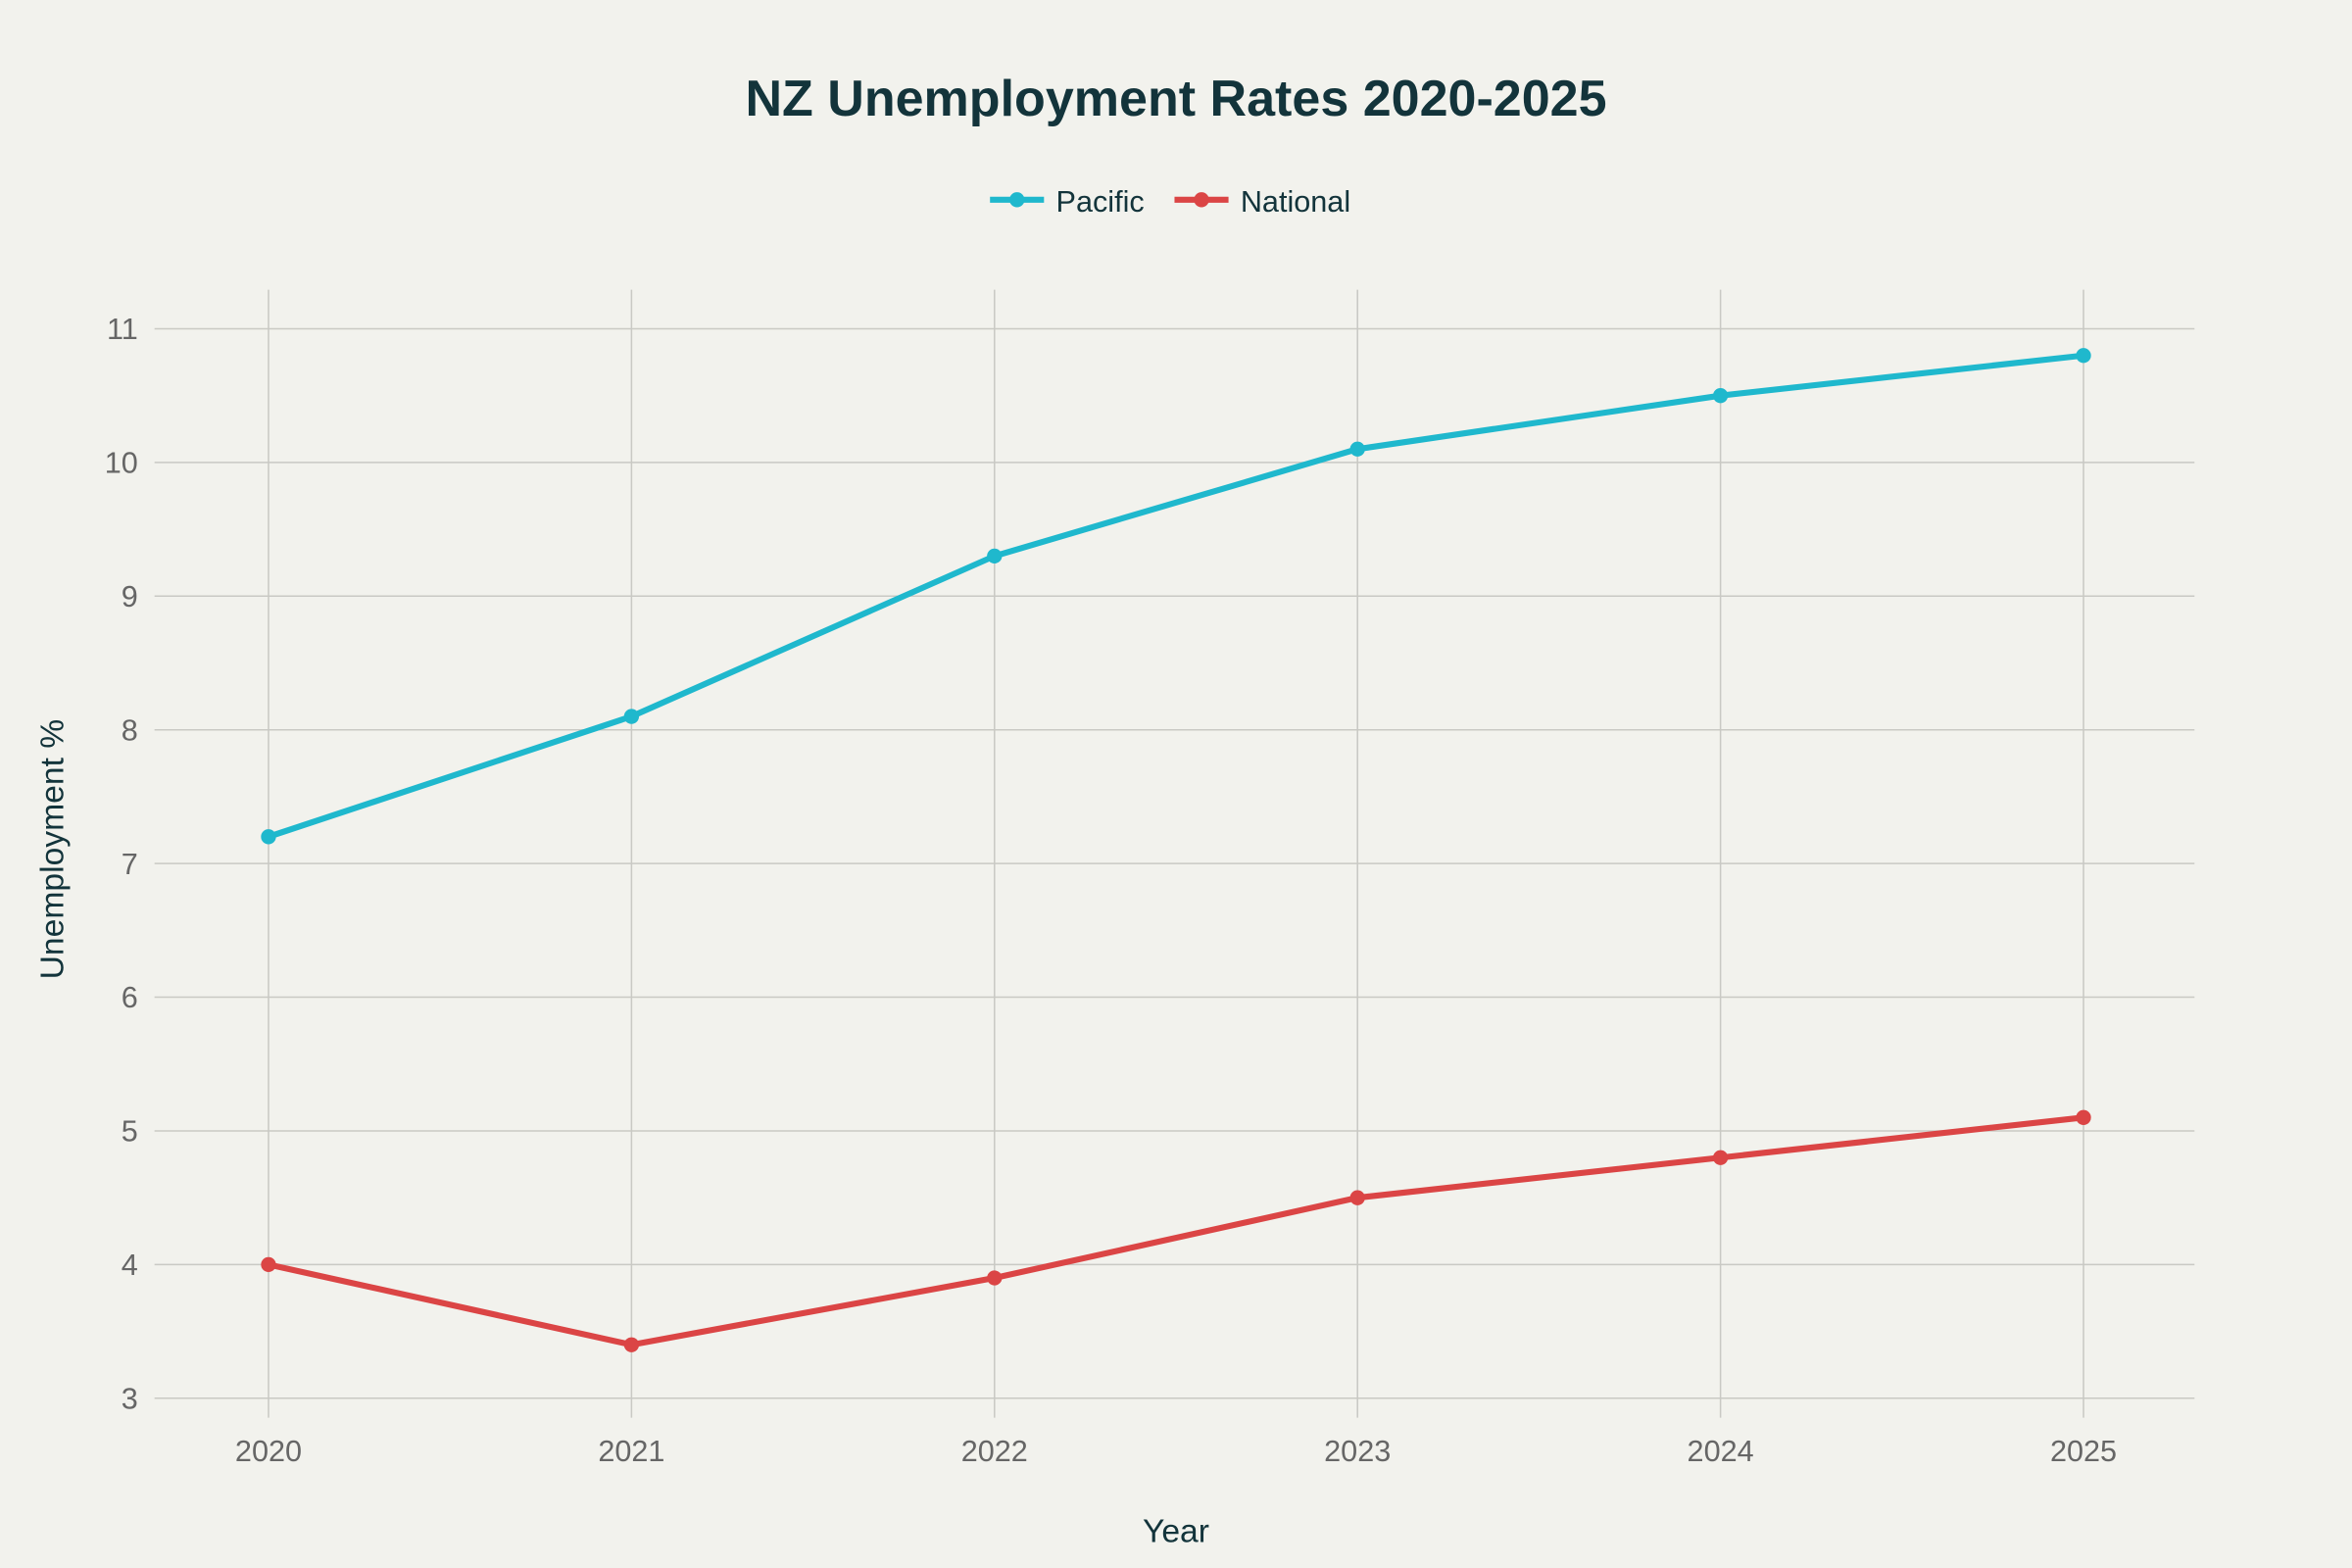 The height and width of the screenshot is (1568, 2352). What do you see at coordinates (130, 1265) in the screenshot?
I see `y-tick-label: 4` at bounding box center [130, 1265].